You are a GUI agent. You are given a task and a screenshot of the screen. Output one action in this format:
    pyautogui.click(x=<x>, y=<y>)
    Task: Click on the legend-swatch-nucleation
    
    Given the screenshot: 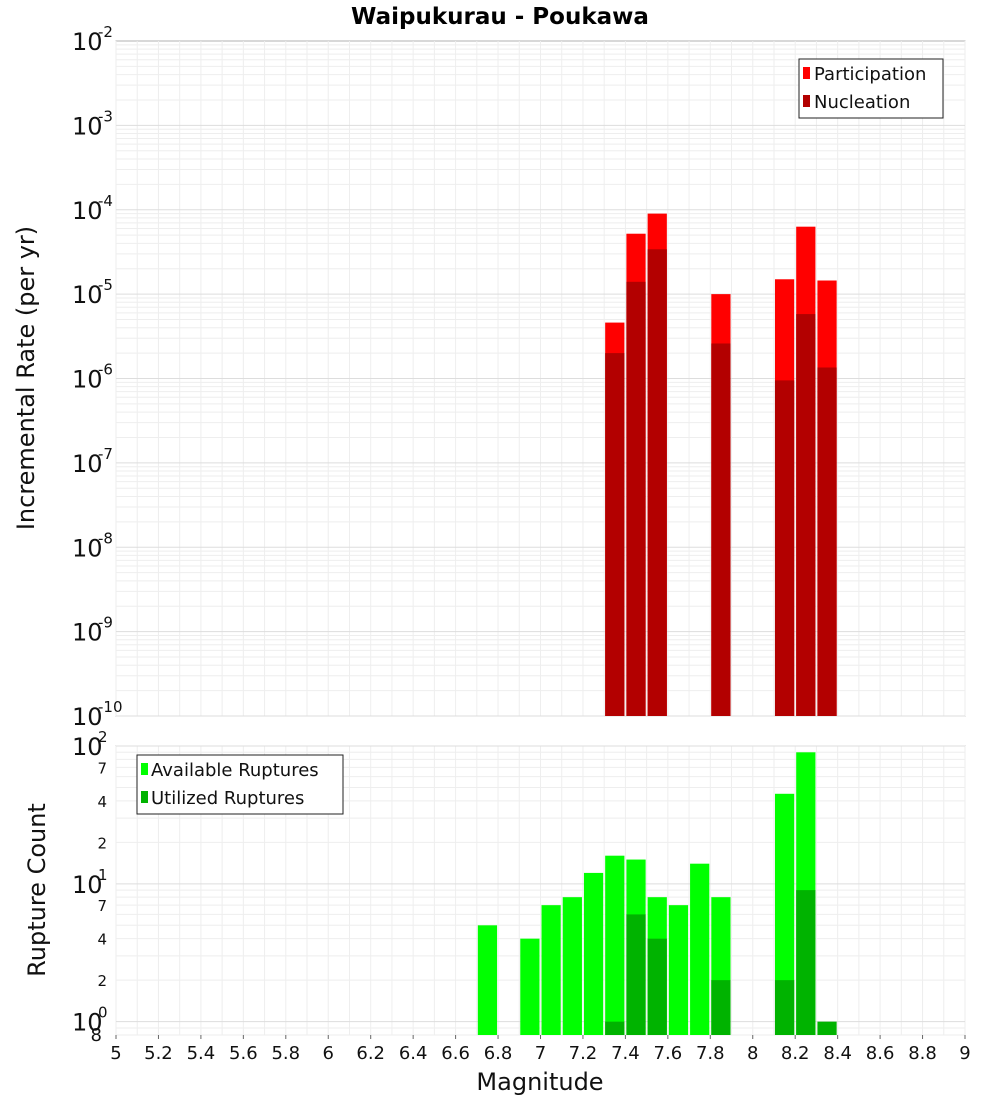 What is the action you would take?
    pyautogui.click(x=806, y=101)
    